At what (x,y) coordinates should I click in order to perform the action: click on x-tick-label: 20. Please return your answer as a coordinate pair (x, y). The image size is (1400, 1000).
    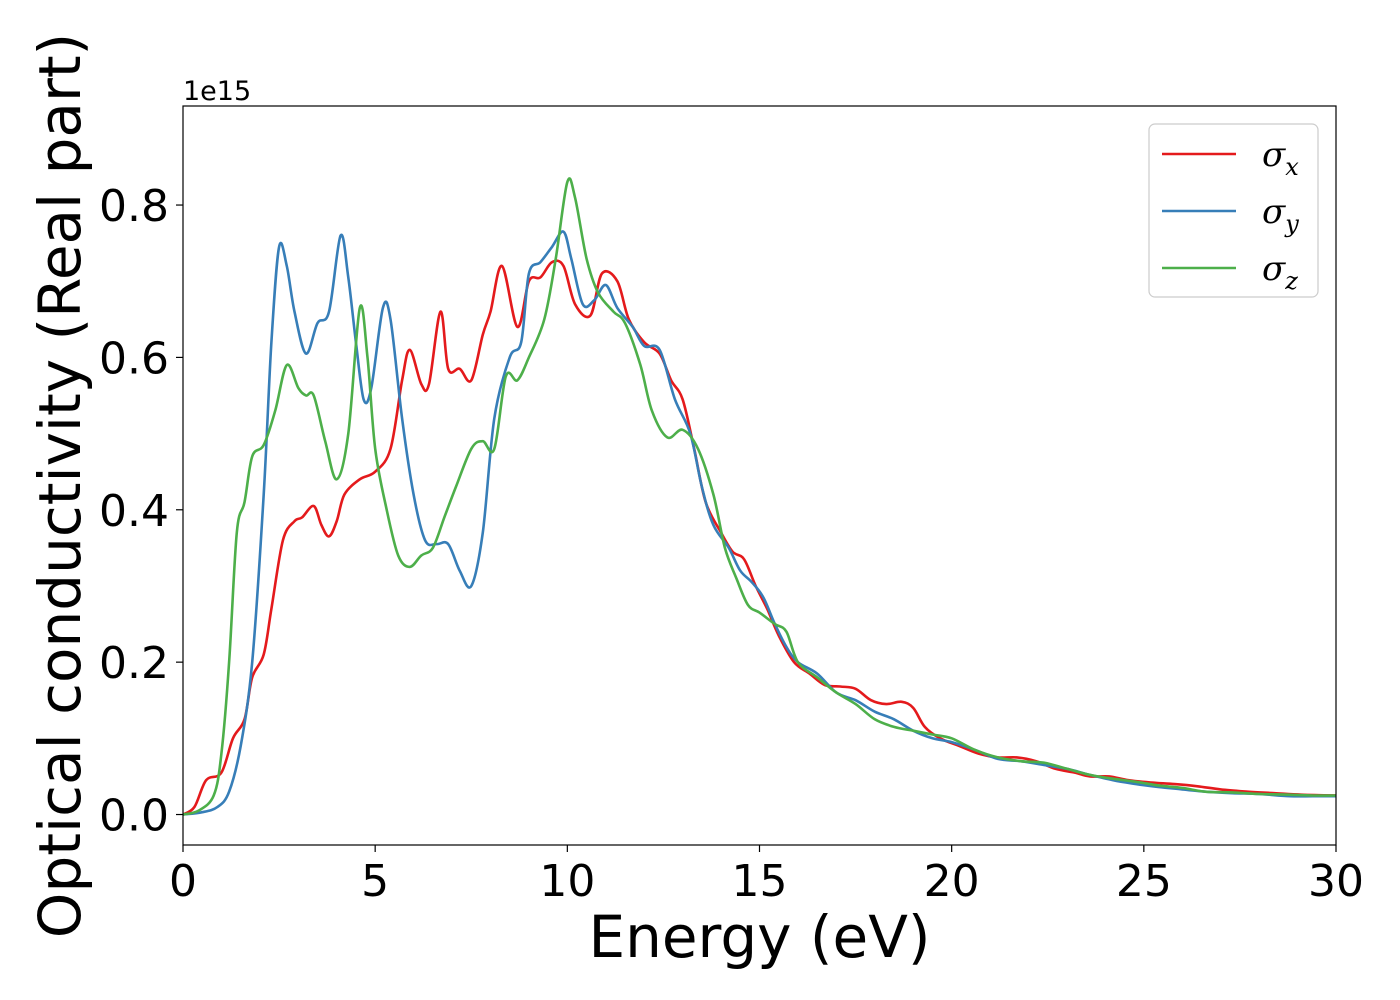
    Looking at the image, I should click on (952, 881).